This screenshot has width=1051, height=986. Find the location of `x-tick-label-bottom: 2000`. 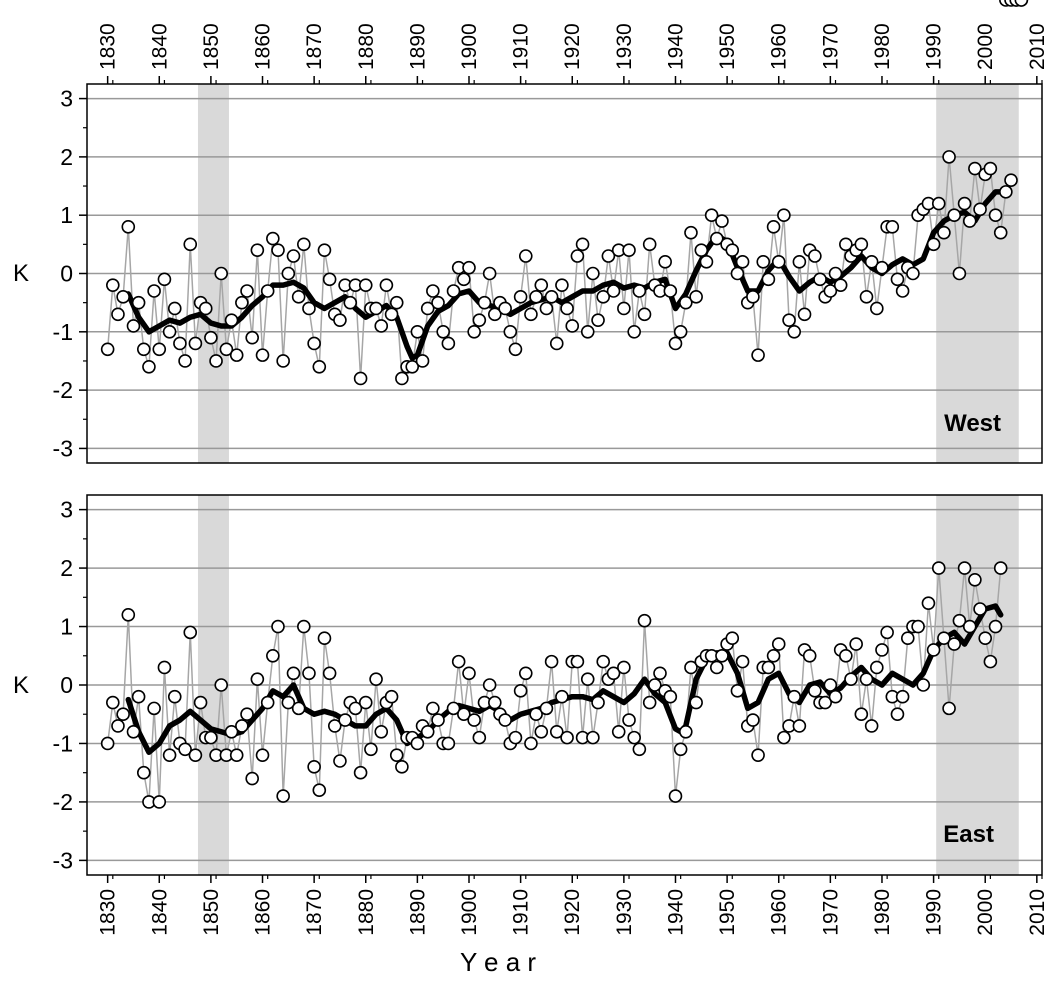

x-tick-label-bottom: 2000 is located at coordinates (985, 912).